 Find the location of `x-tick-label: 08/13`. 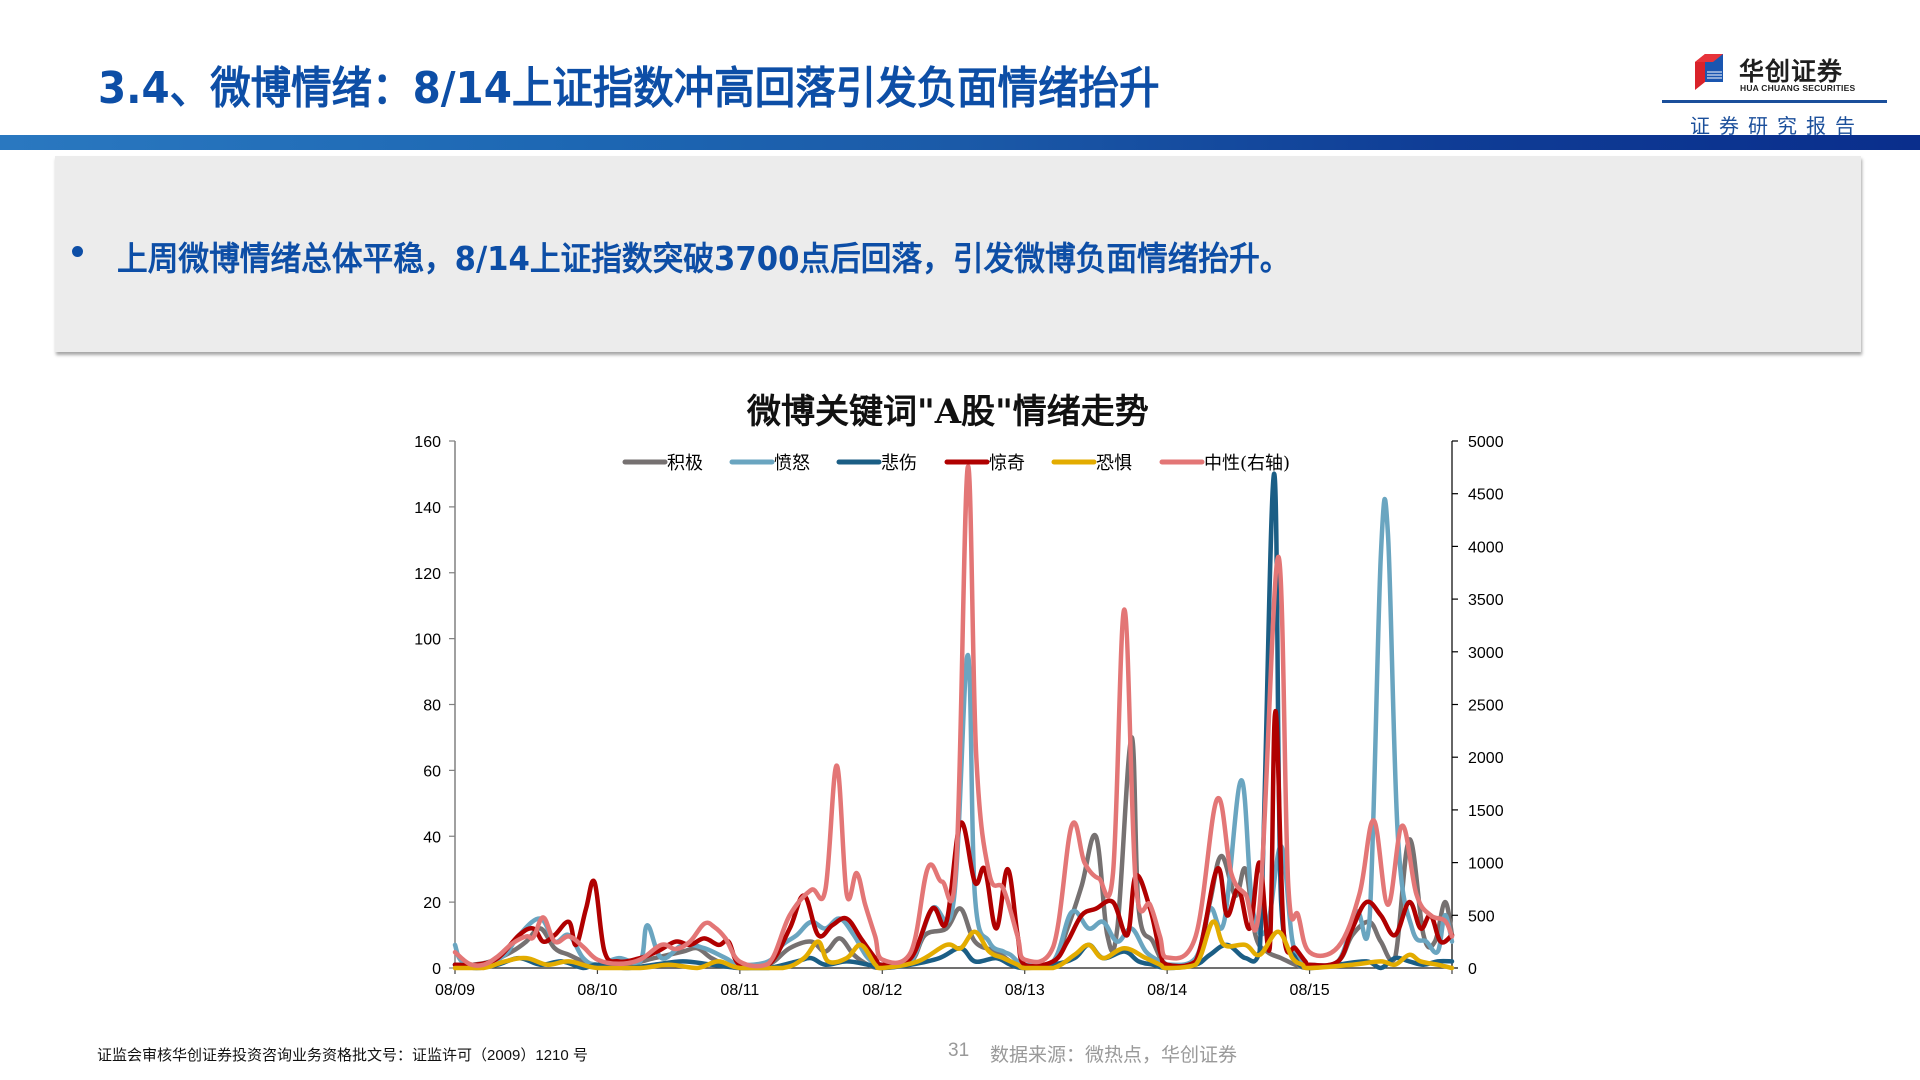

x-tick-label: 08/13 is located at coordinates (1025, 990).